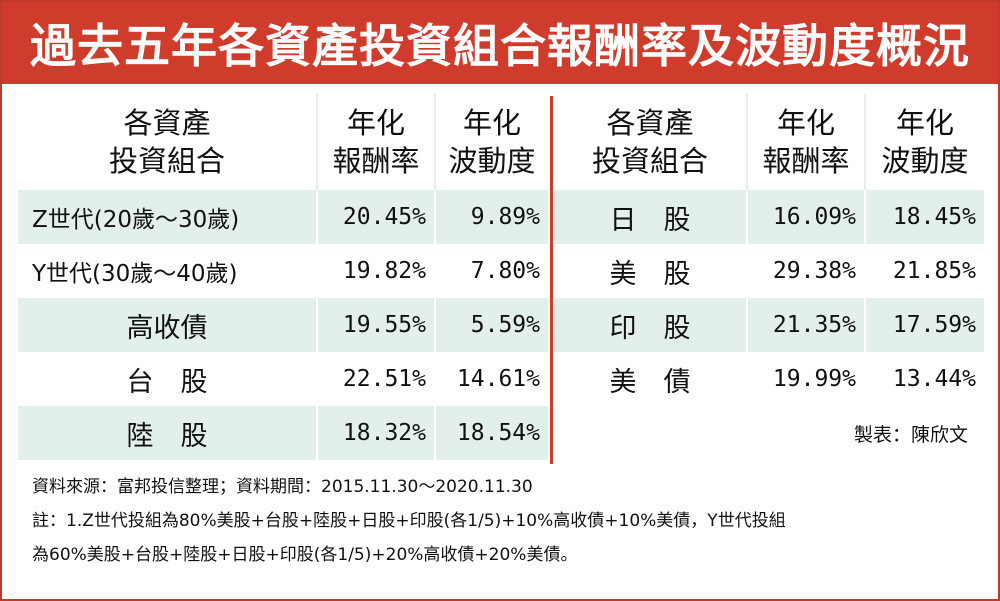 This screenshot has width=1000, height=601. What do you see at coordinates (924, 379) in the screenshot?
I see `volatility-value: 13.44%` at bounding box center [924, 379].